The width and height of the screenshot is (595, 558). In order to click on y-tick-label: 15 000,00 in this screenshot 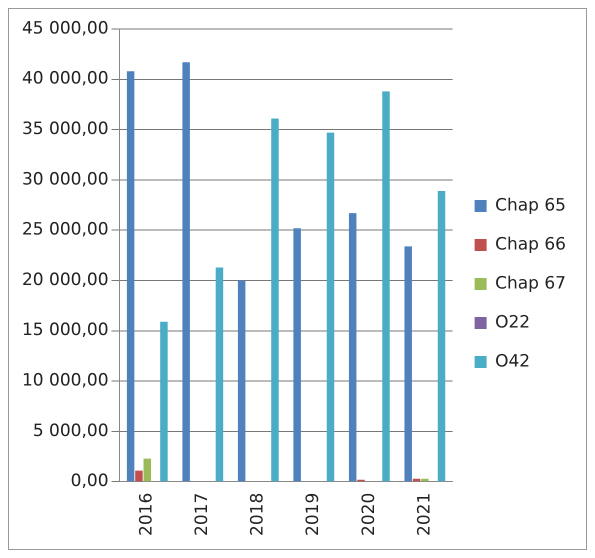, I will do `click(65, 330)`.